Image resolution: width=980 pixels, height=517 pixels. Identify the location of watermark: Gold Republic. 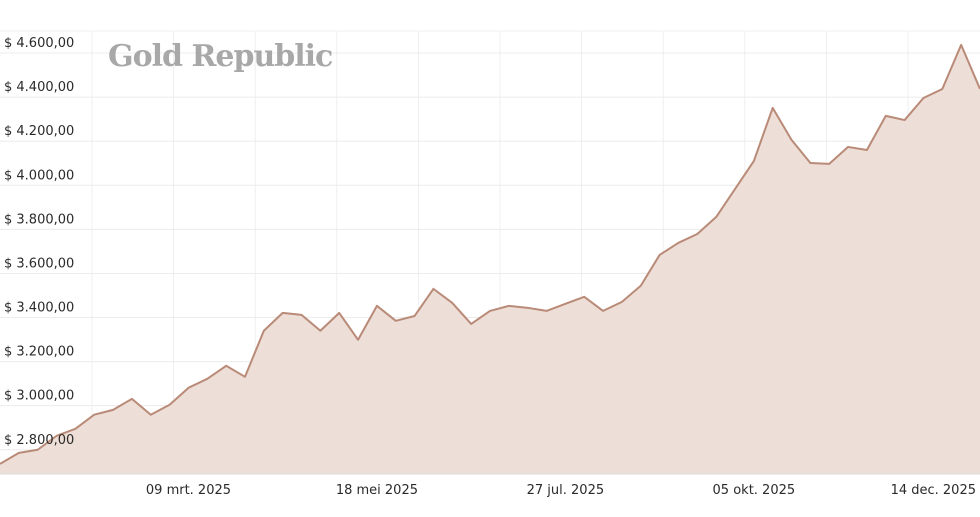
(220, 56).